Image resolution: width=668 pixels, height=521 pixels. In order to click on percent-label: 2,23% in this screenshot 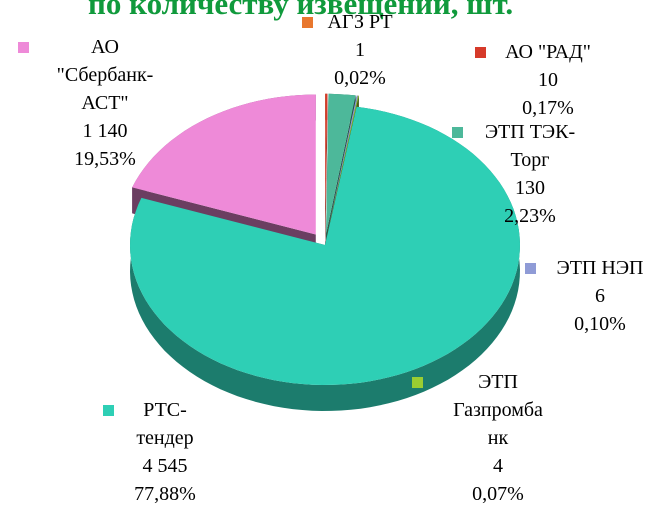, I will do `click(530, 216)`.